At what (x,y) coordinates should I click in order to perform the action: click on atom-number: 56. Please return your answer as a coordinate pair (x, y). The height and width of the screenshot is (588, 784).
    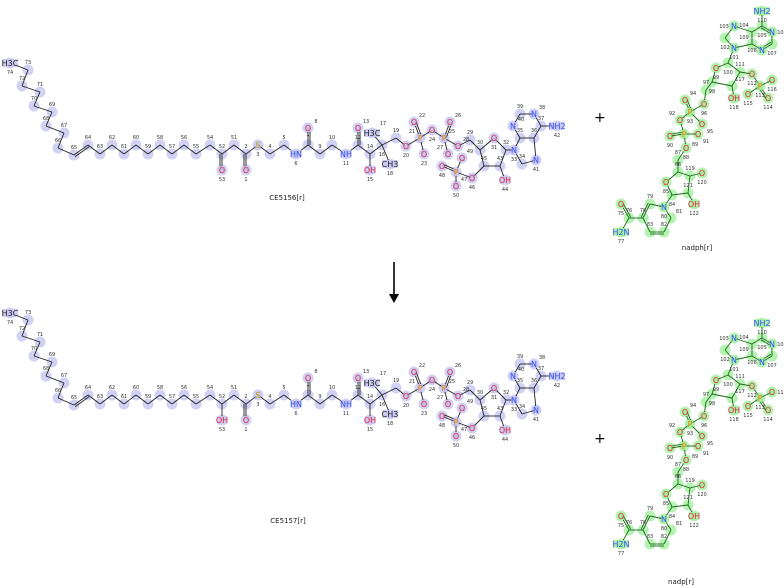
    Looking at the image, I should click on (184, 388).